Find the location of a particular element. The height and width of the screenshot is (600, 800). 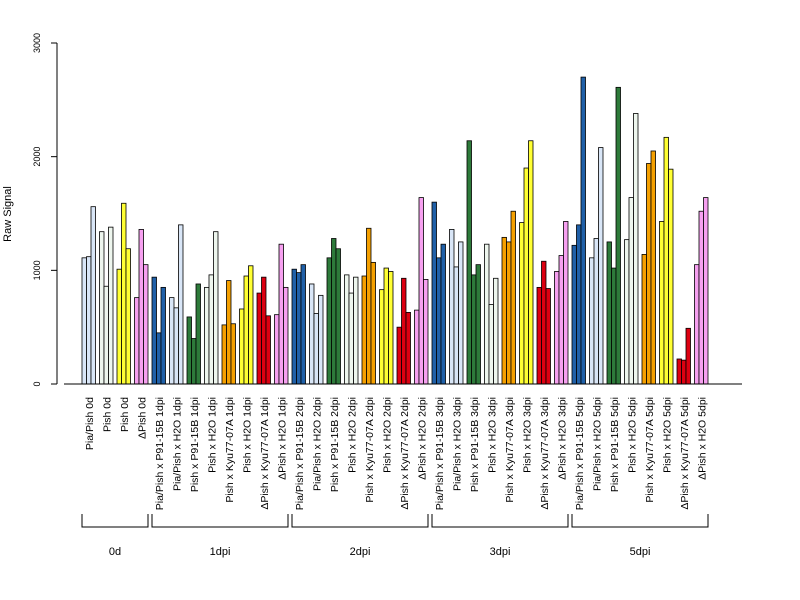

group-brackets: 0d 1dpi 2dpi 3dpi 5dpi is located at coordinates (395, 536).